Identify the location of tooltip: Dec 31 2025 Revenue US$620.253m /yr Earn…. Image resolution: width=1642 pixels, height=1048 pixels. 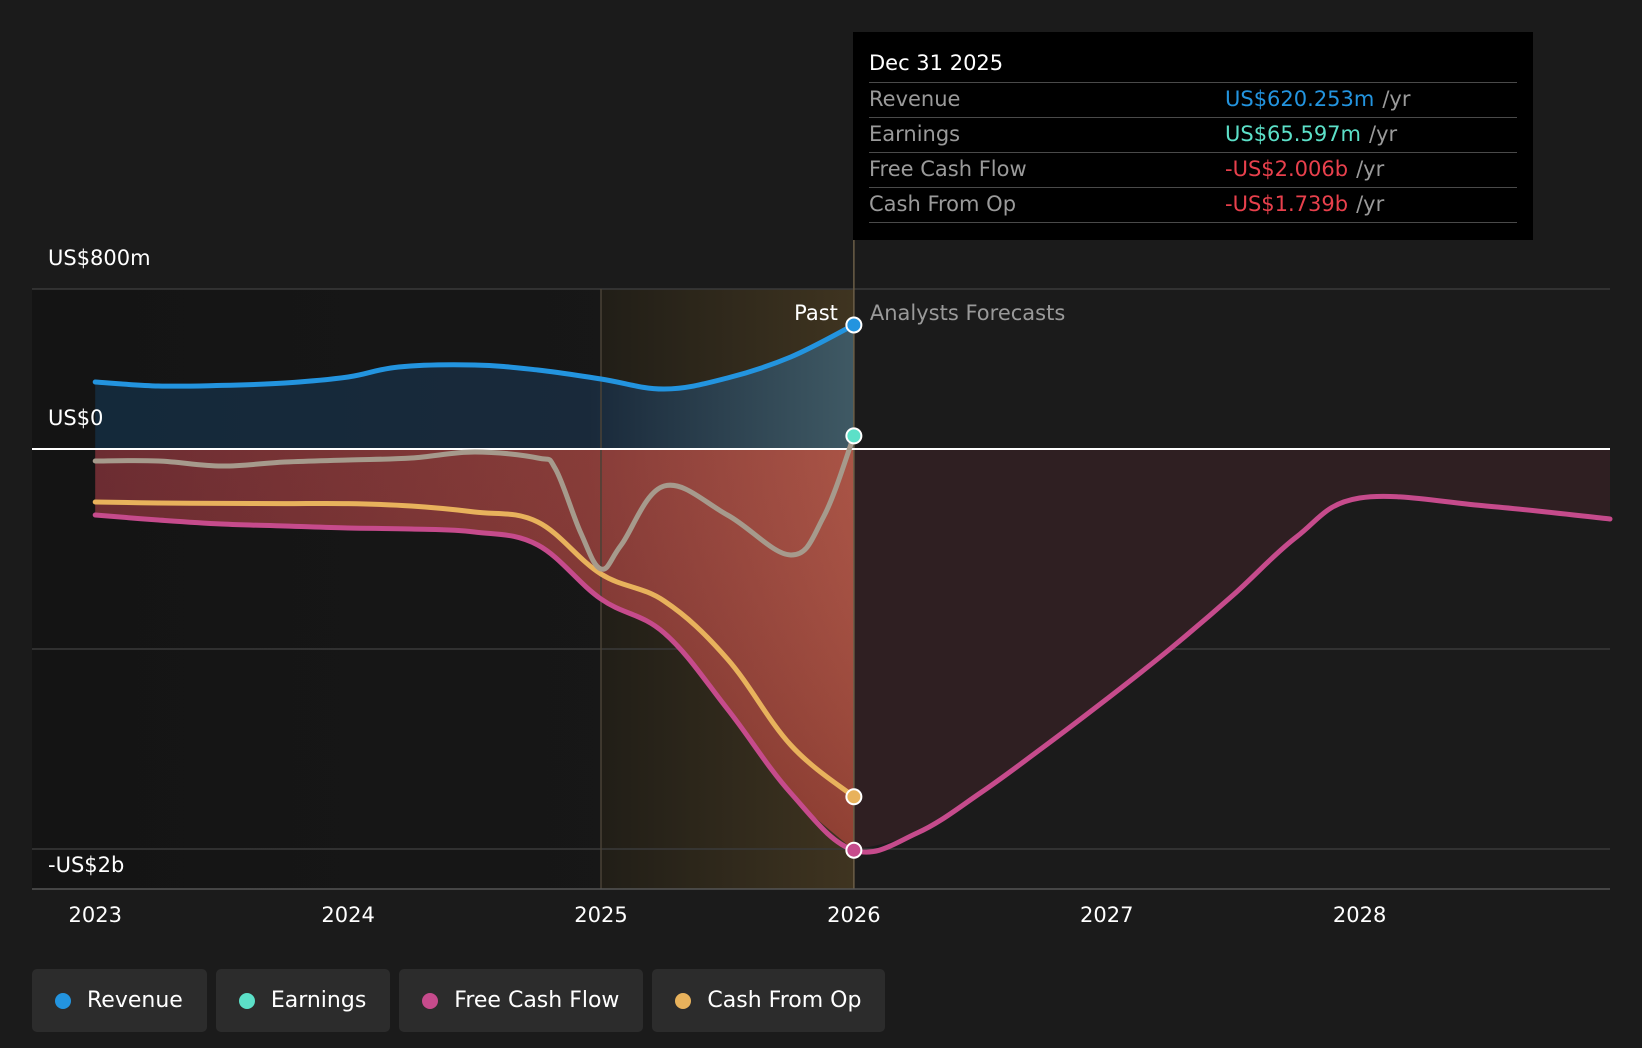
(1193, 136).